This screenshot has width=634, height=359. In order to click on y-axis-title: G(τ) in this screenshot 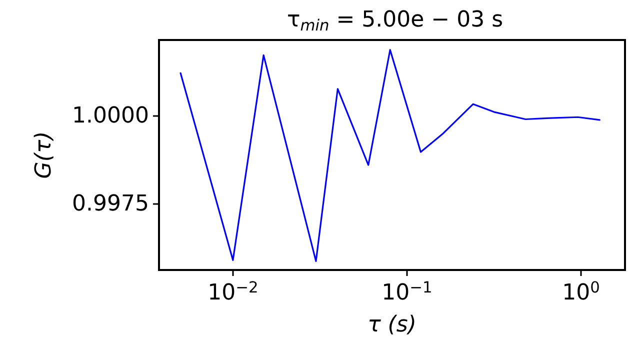, I will do `click(44, 155)`.